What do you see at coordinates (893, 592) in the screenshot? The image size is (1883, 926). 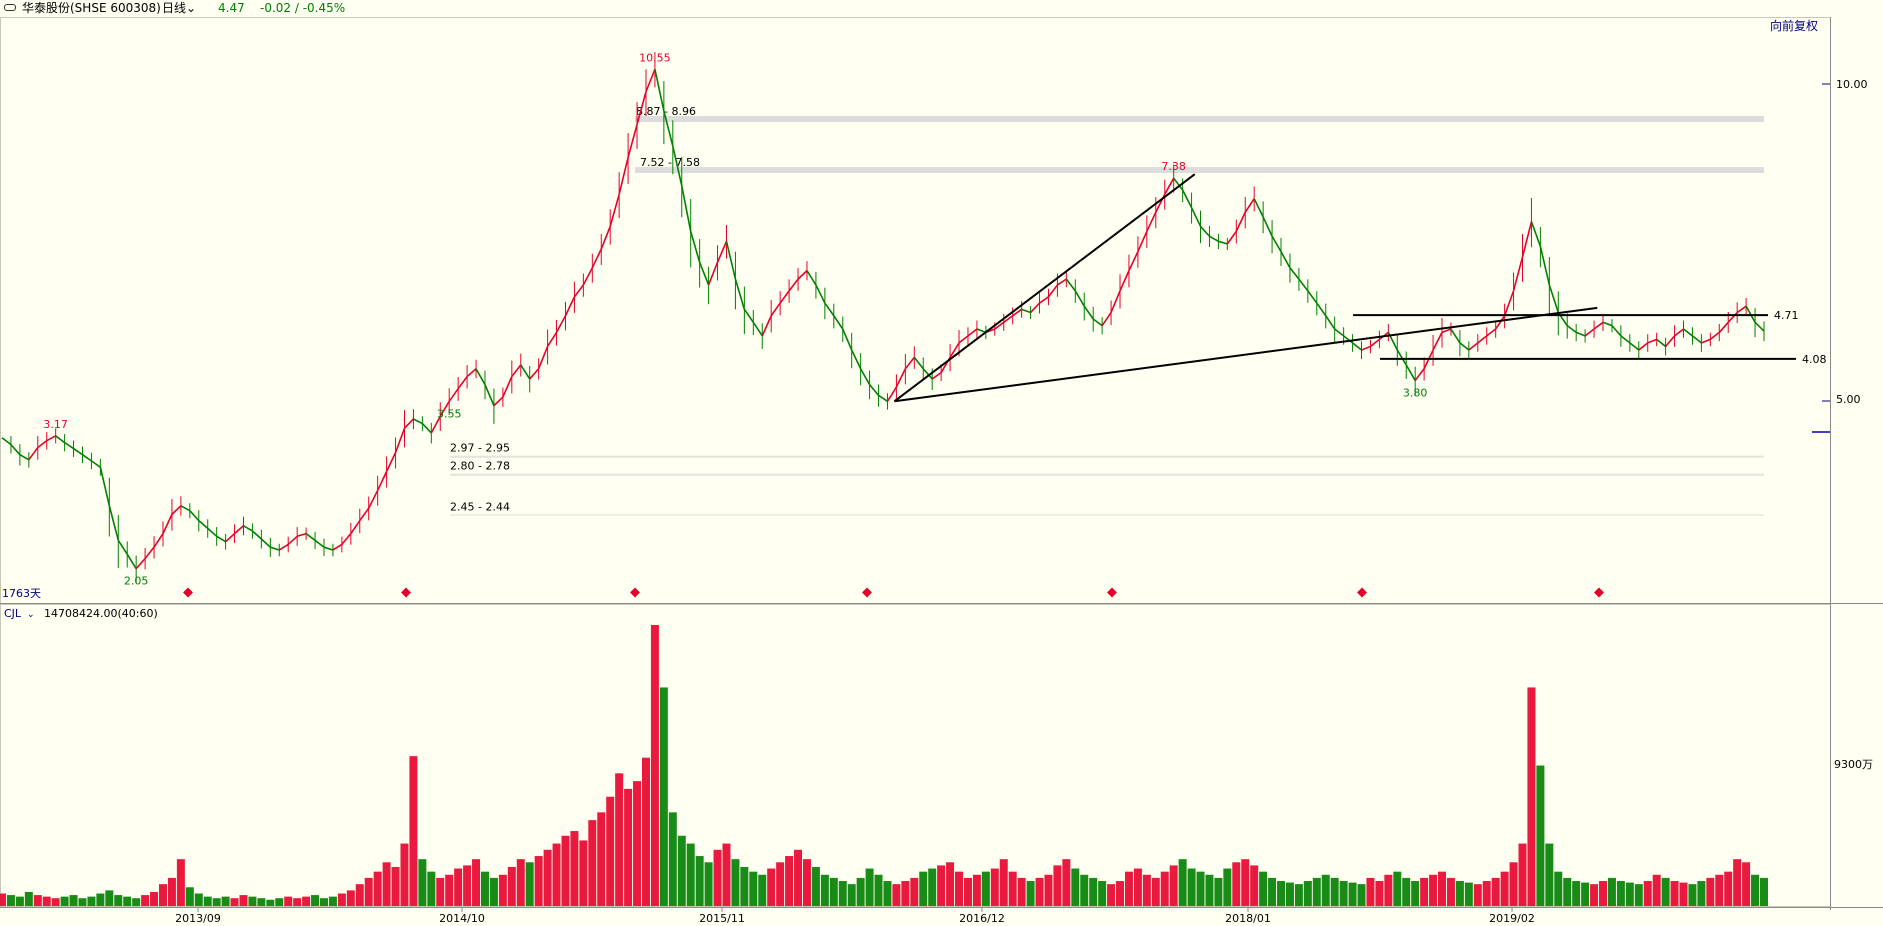 I see `event-markers` at bounding box center [893, 592].